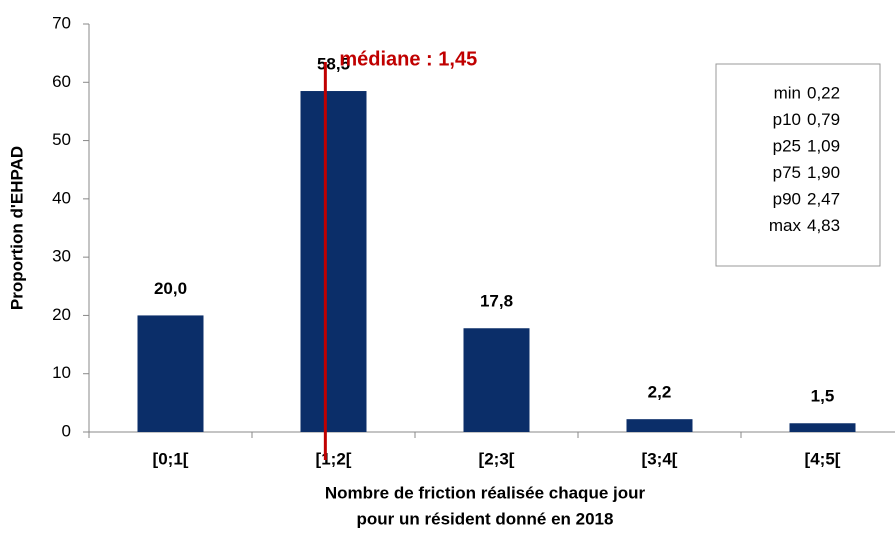 The width and height of the screenshot is (896, 536). I want to click on y-tick-label: 30, so click(61, 256).